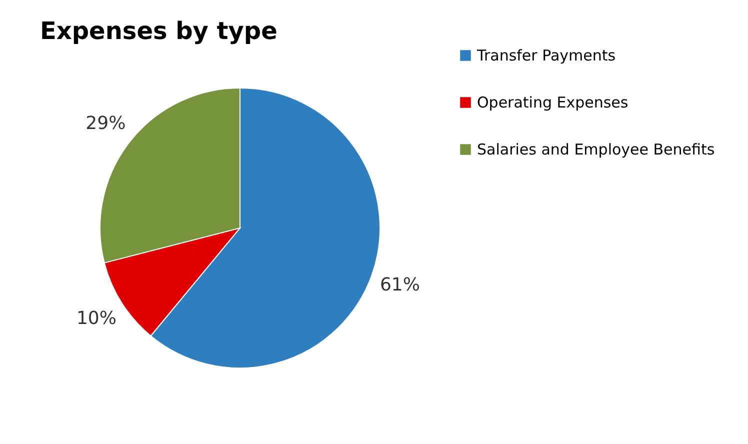 The width and height of the screenshot is (748, 444). I want to click on chart-title: Expenses by type, so click(159, 31).